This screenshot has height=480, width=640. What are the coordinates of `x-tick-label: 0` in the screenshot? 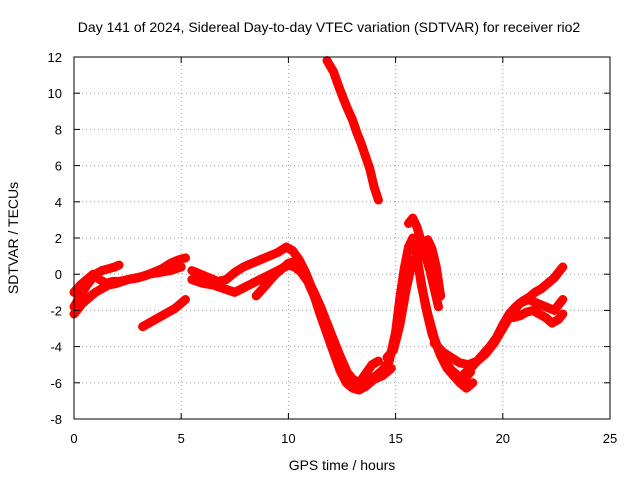 It's located at (73, 438).